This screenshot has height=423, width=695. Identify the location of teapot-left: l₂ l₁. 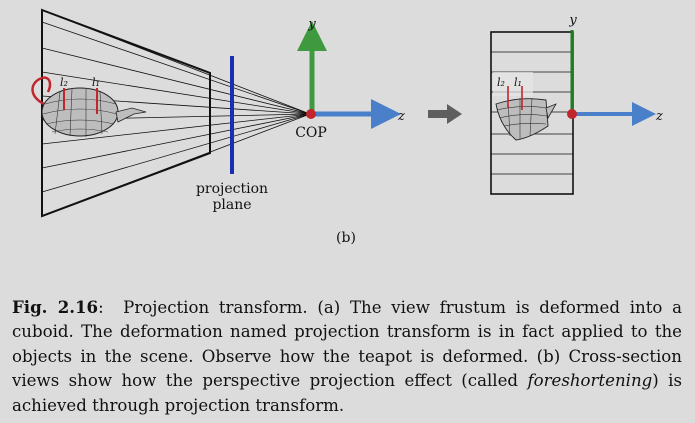
(89, 106).